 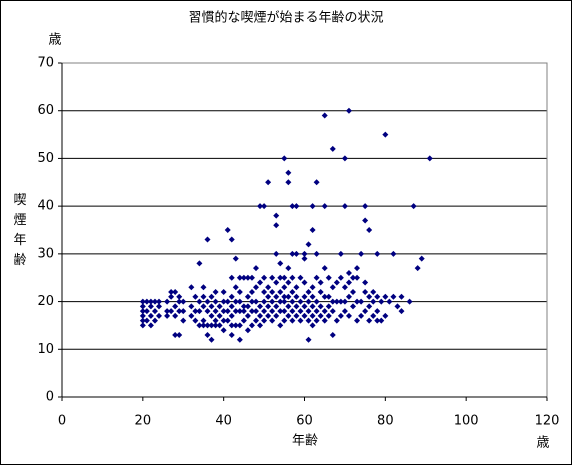 What do you see at coordinates (304, 421) in the screenshot?
I see `x-tick-label: 60` at bounding box center [304, 421].